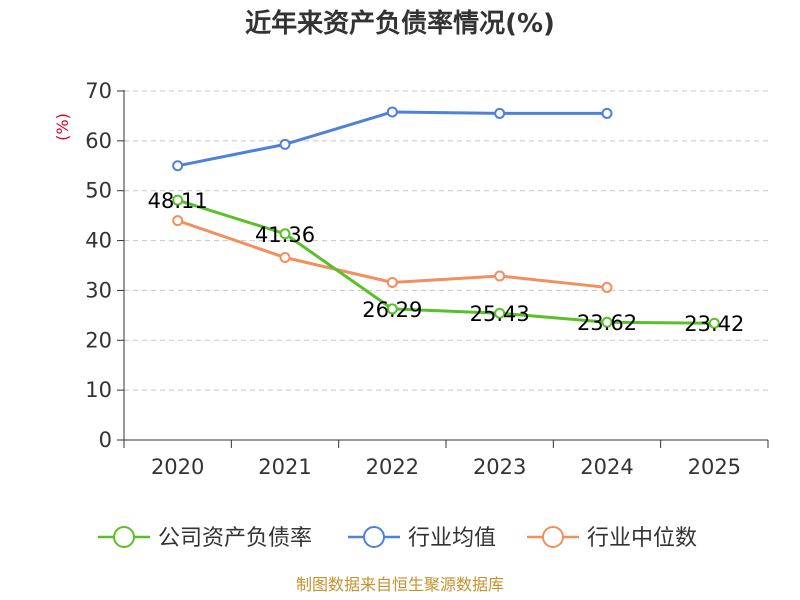 Image resolution: width=800 pixels, height=600 pixels. Describe the element at coordinates (177, 467) in the screenshot. I see `x-tick-label: 2020` at that location.